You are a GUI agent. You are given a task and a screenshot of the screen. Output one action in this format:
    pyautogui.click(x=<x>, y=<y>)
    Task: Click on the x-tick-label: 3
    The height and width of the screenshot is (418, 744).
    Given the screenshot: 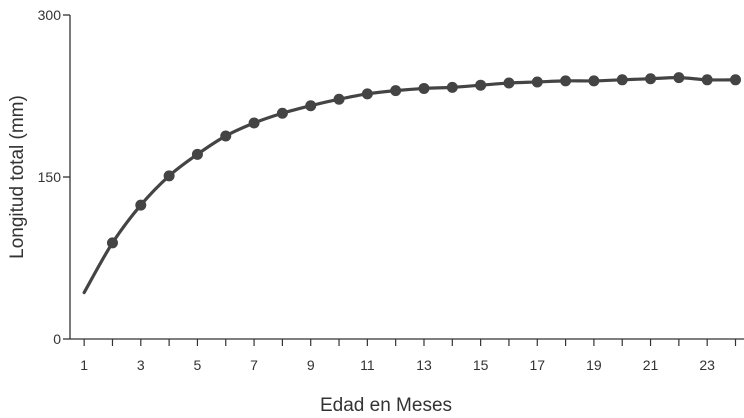 What is the action you would take?
    pyautogui.click(x=141, y=365)
    